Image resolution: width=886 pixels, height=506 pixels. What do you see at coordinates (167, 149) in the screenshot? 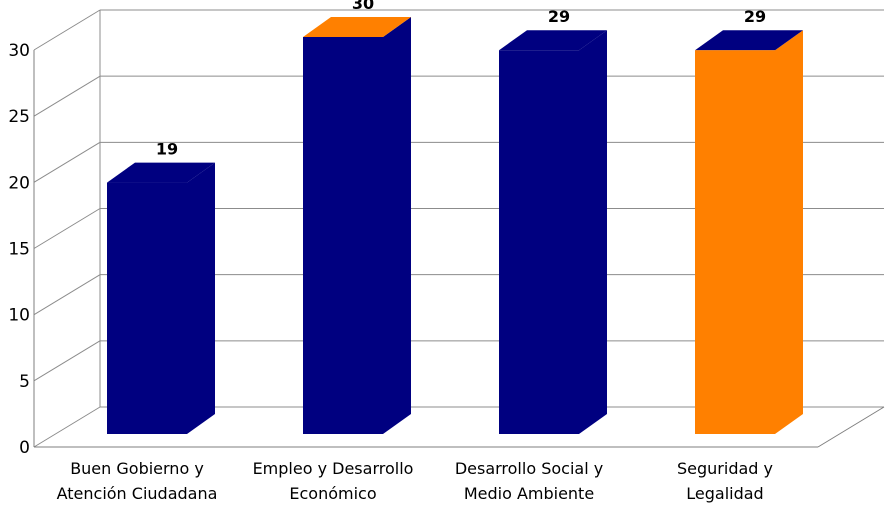
I see `data-label: 19` at bounding box center [167, 149].